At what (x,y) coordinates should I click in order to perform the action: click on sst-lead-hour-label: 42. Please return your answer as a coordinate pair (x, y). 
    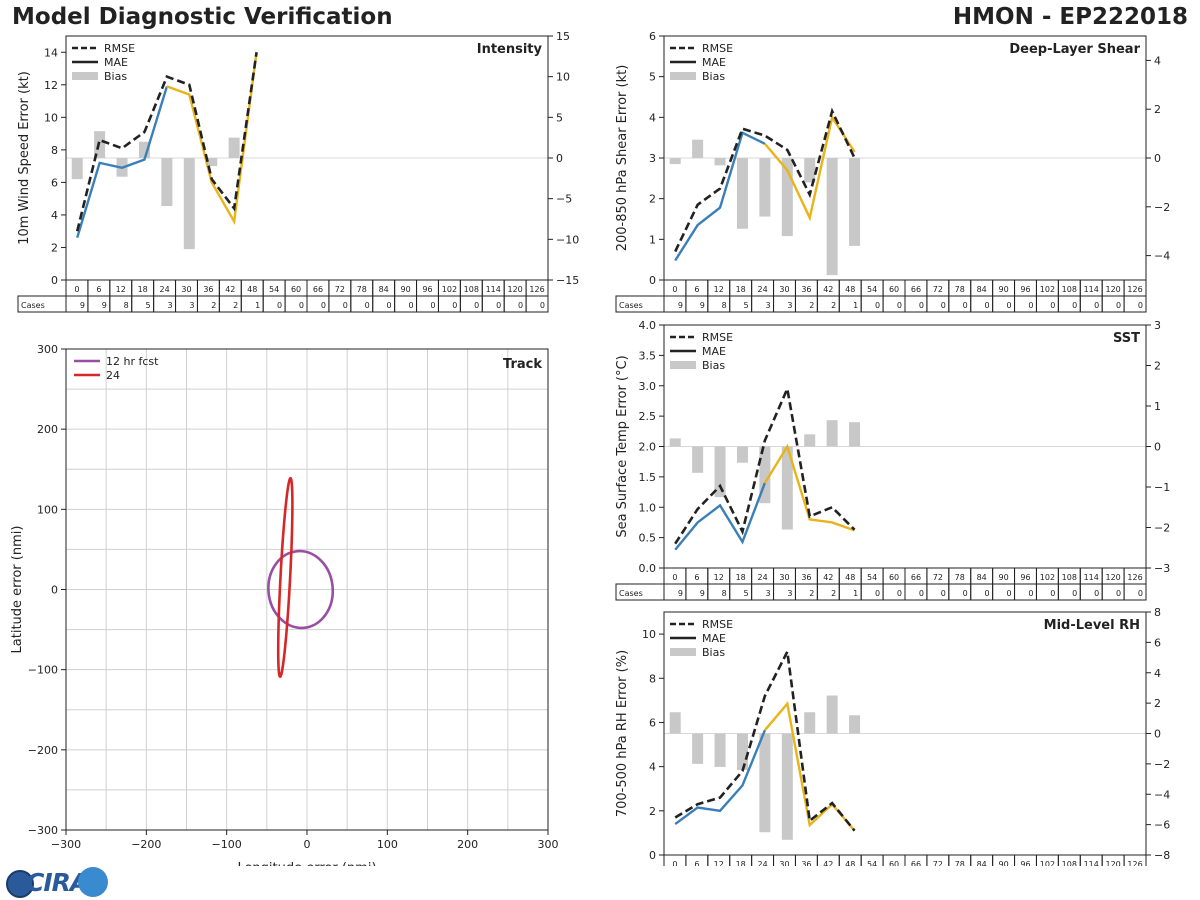
    Looking at the image, I should click on (828, 577).